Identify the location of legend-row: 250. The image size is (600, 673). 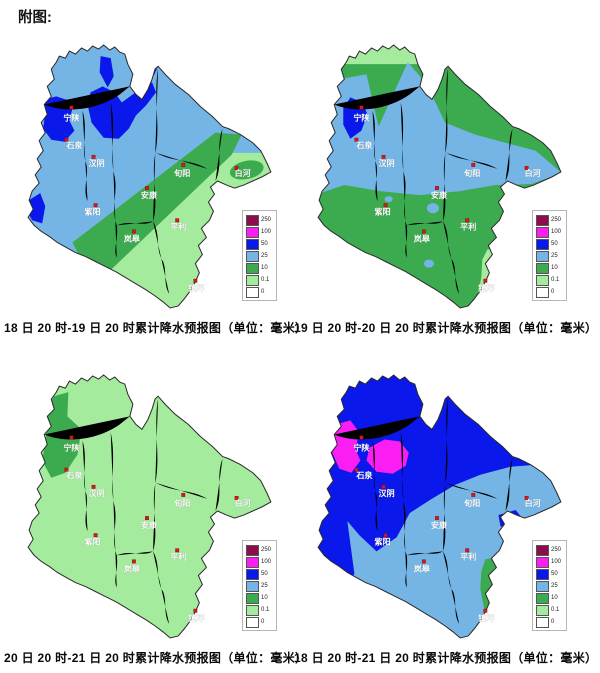
(260, 220).